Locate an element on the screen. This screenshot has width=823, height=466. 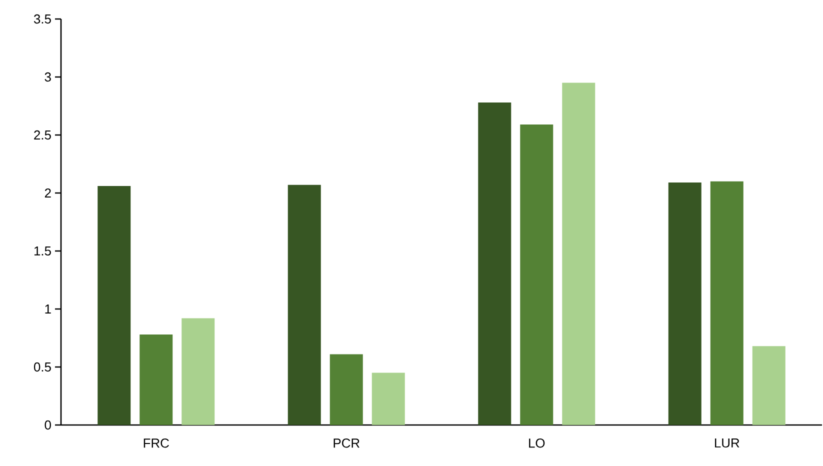
x-tick-label: PCR is located at coordinates (347, 443).